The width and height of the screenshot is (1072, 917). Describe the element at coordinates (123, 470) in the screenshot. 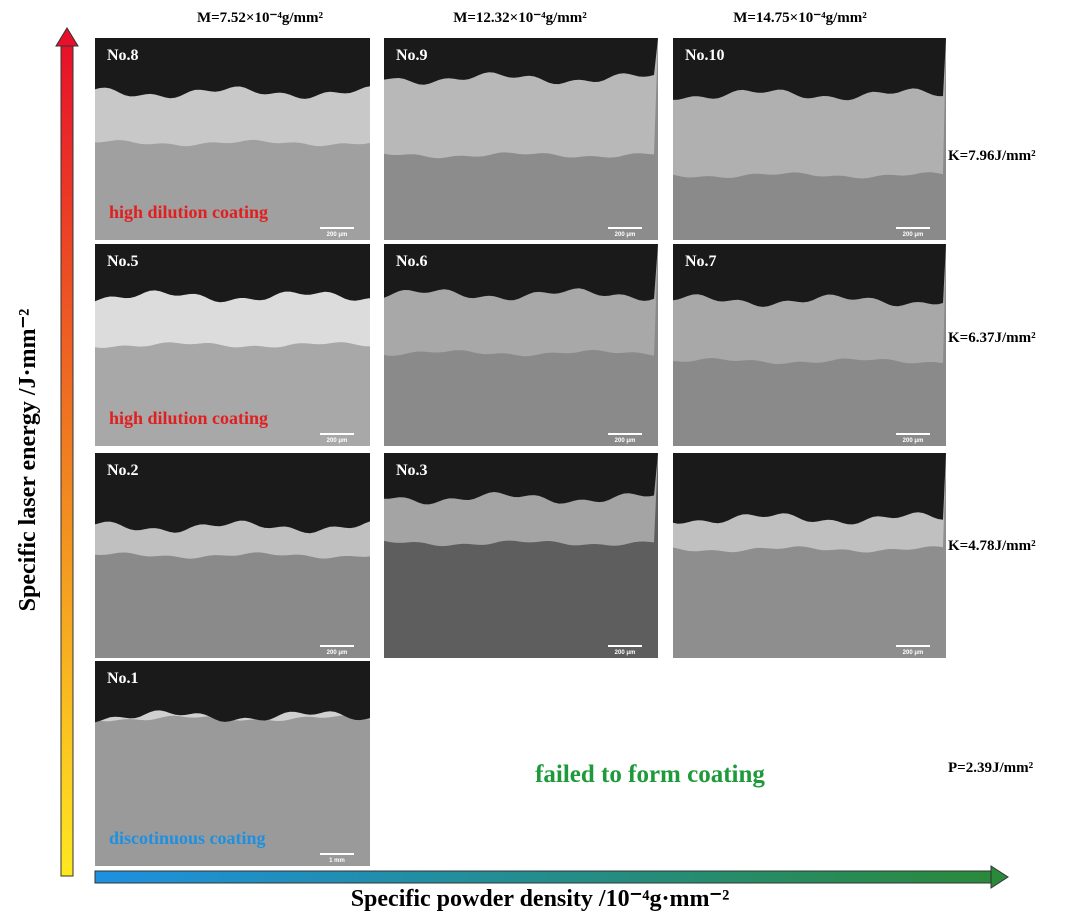

I see `panel-label: No.2` at that location.